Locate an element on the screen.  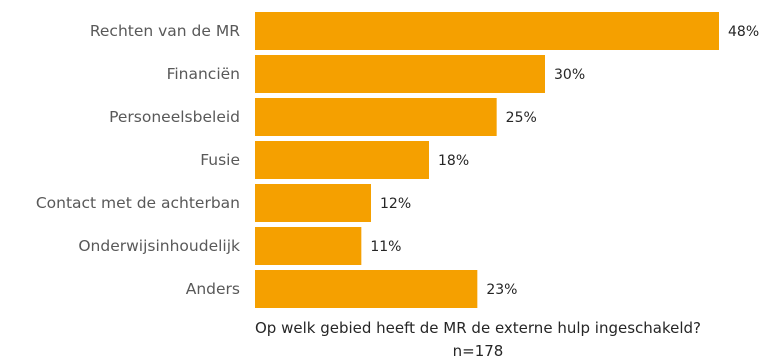
value-label-6: 23% is located at coordinates (501, 290).